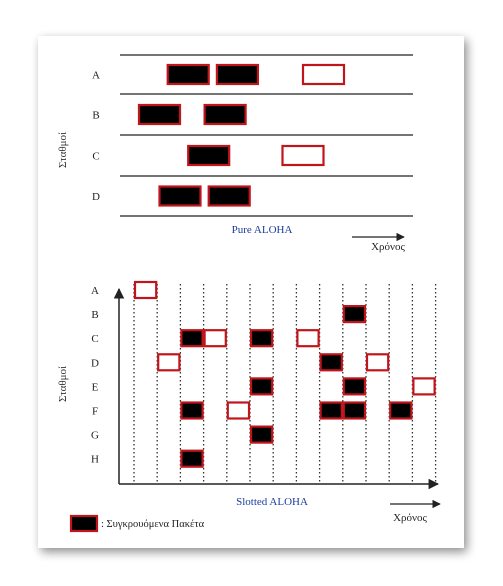  What do you see at coordinates (95, 291) in the screenshot?
I see `slotted-station-label: A` at bounding box center [95, 291].